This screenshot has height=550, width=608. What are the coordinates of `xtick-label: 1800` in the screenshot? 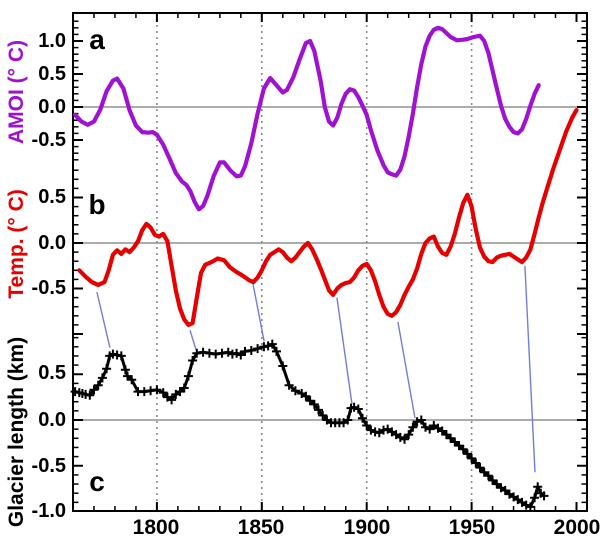 It's located at (156, 527).